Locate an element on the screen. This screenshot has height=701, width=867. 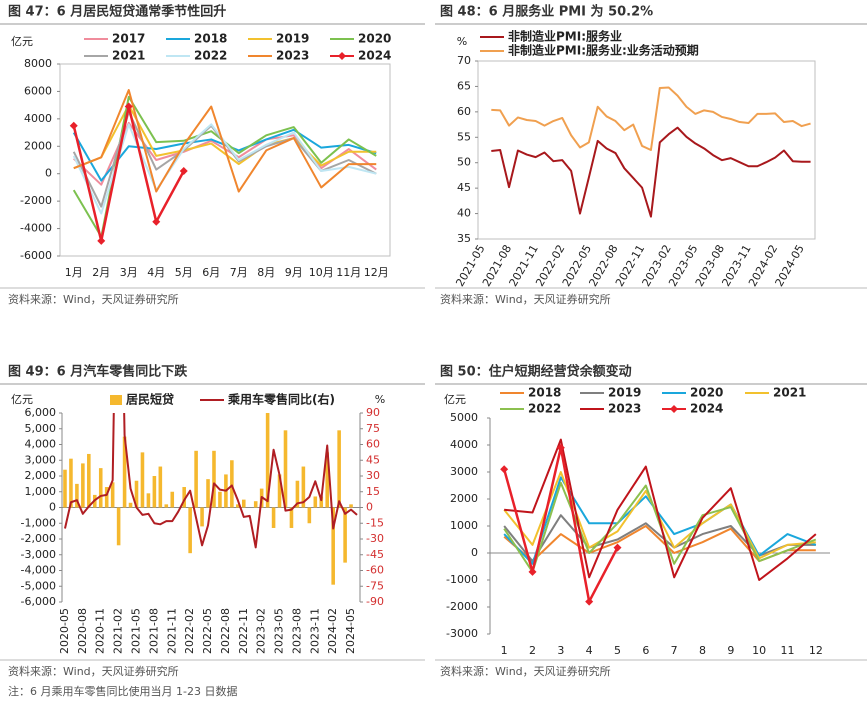
y2-tick-label: -45 is located at coordinates (375, 554).